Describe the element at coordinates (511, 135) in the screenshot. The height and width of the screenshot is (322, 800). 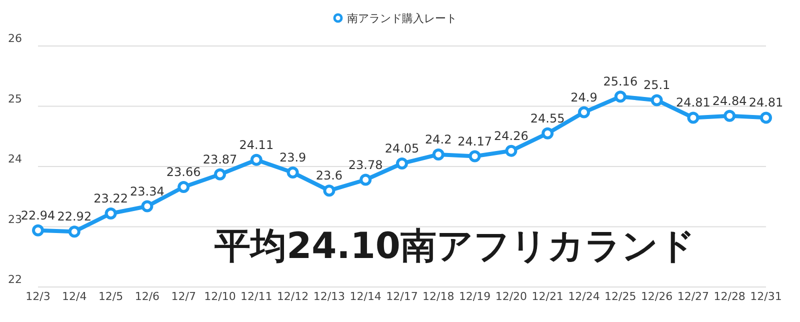
I see `data-label: 24.26` at that location.